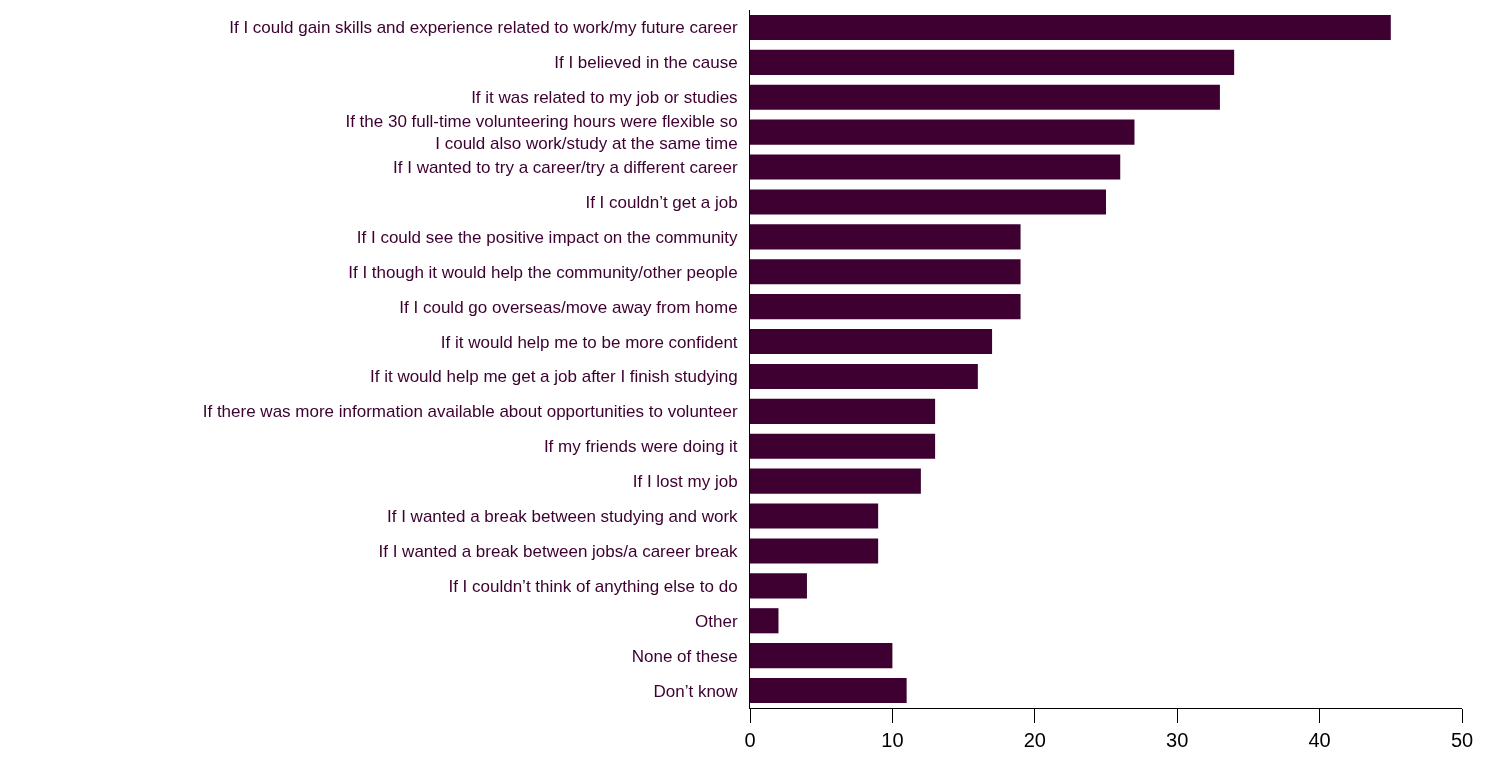 The width and height of the screenshot is (1494, 761). Describe the element at coordinates (589, 342) in the screenshot. I see `y-tick-label: If it would help me to be more confident` at that location.